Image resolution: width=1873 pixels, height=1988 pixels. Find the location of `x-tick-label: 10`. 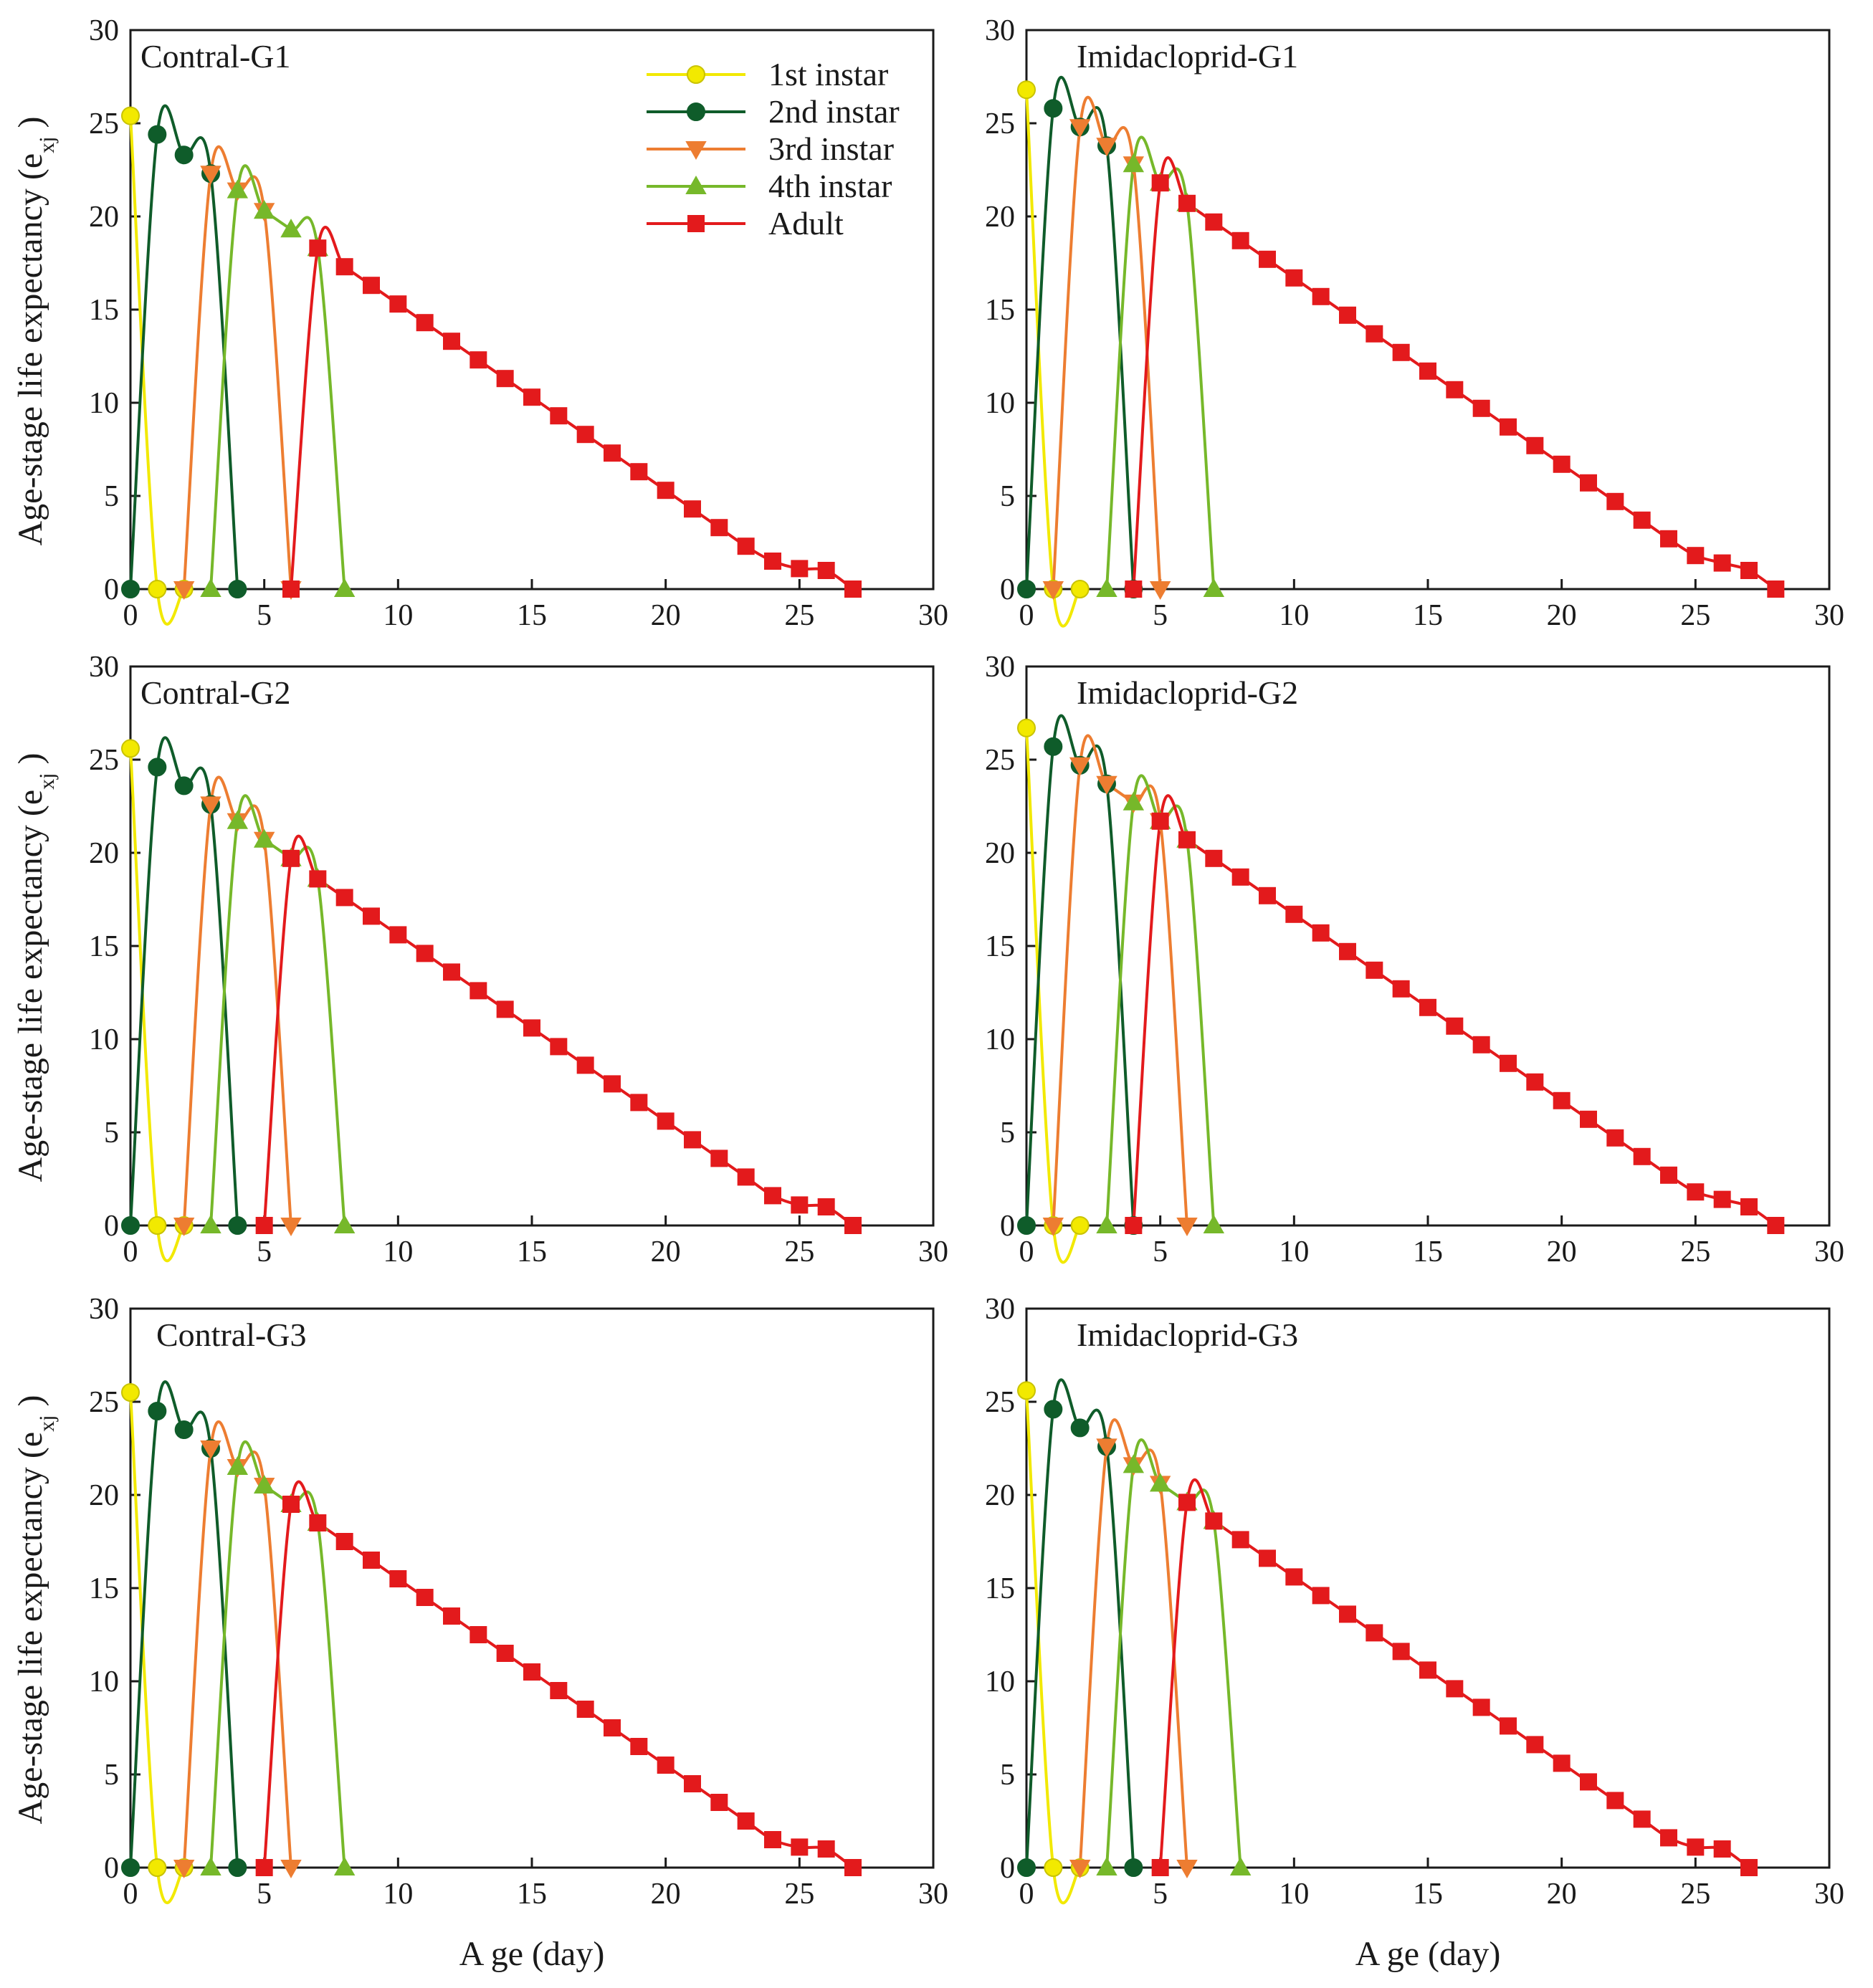

x-tick-label: 10 is located at coordinates (398, 615).